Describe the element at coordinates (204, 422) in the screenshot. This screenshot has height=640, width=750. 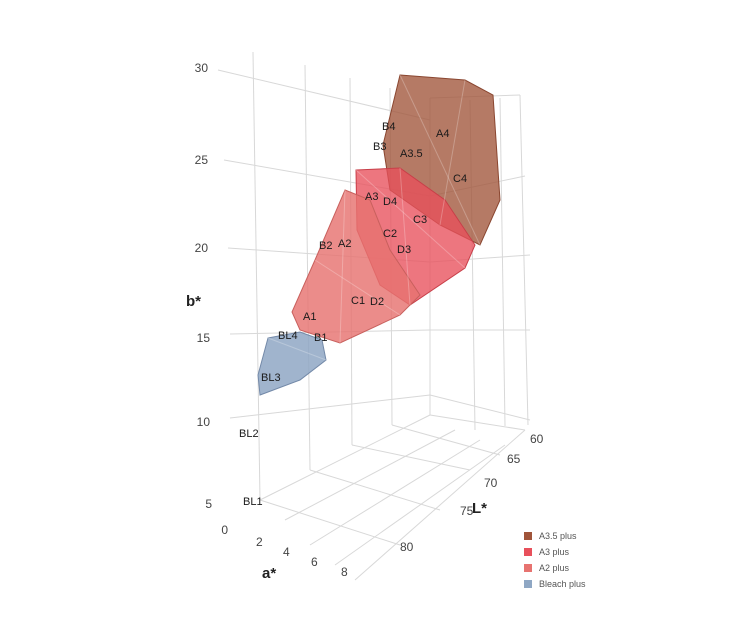
I see `b-tick-label: 10` at that location.